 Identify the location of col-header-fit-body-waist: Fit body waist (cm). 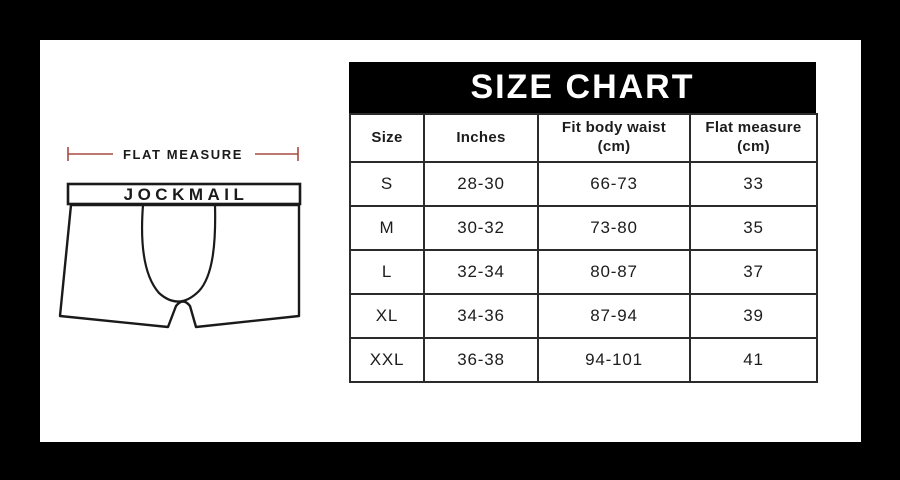
(614, 138).